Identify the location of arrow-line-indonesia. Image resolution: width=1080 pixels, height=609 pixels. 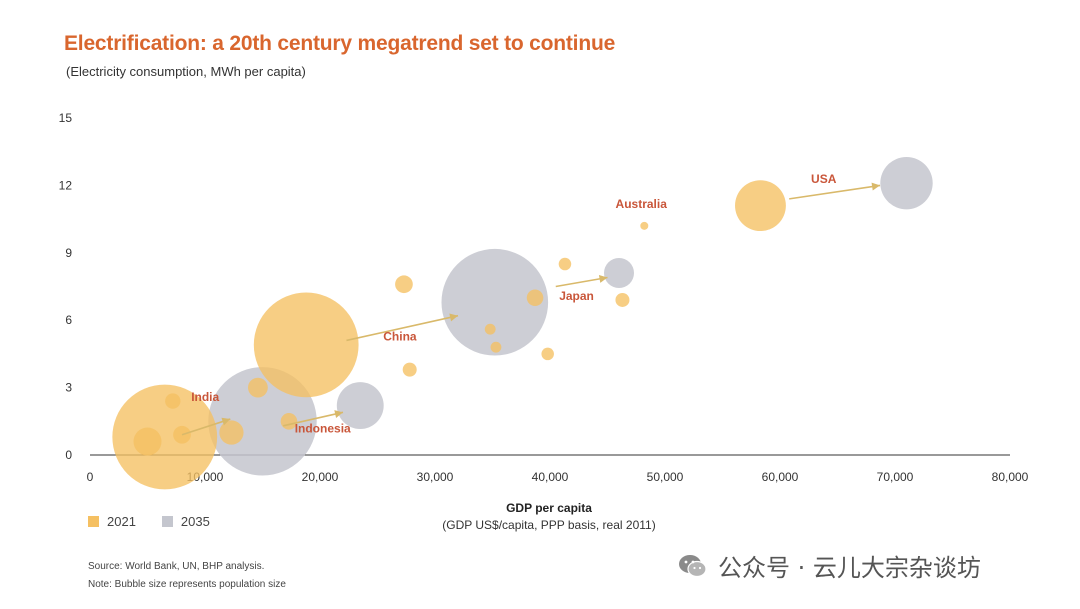
(313, 419).